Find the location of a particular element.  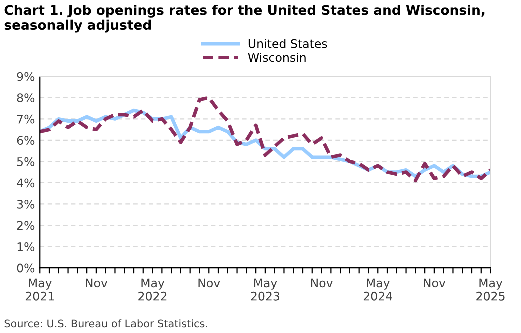

legend-label: United States is located at coordinates (288, 43).